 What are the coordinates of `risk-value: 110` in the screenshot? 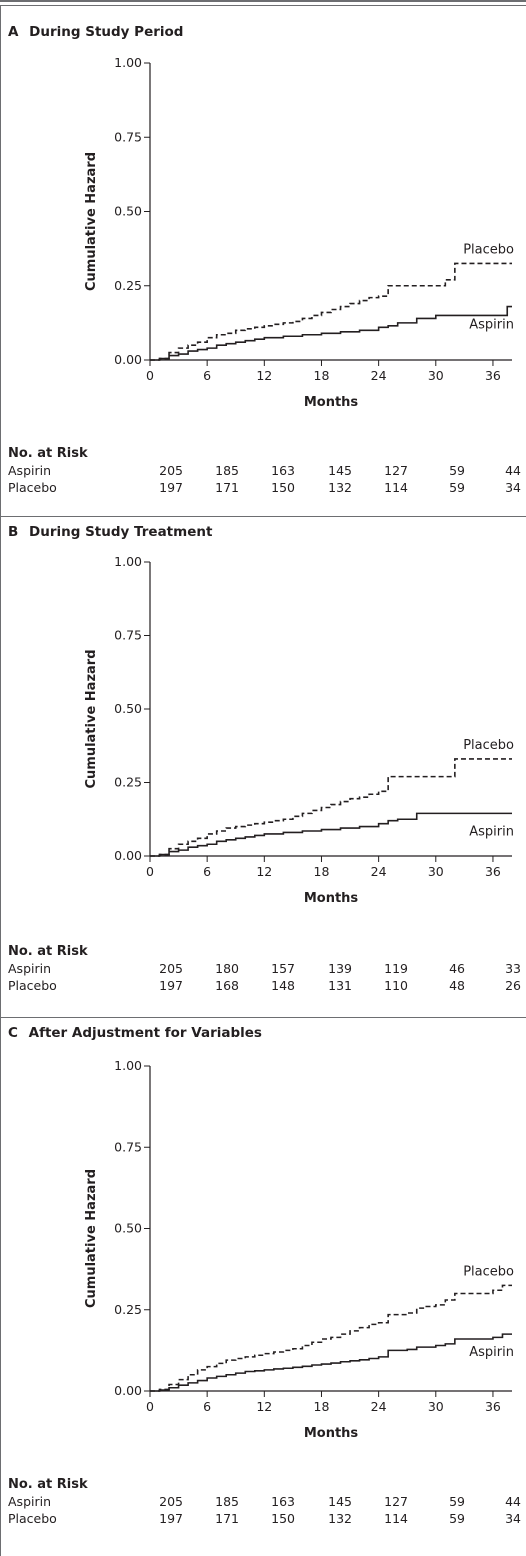 It's located at (396, 985).